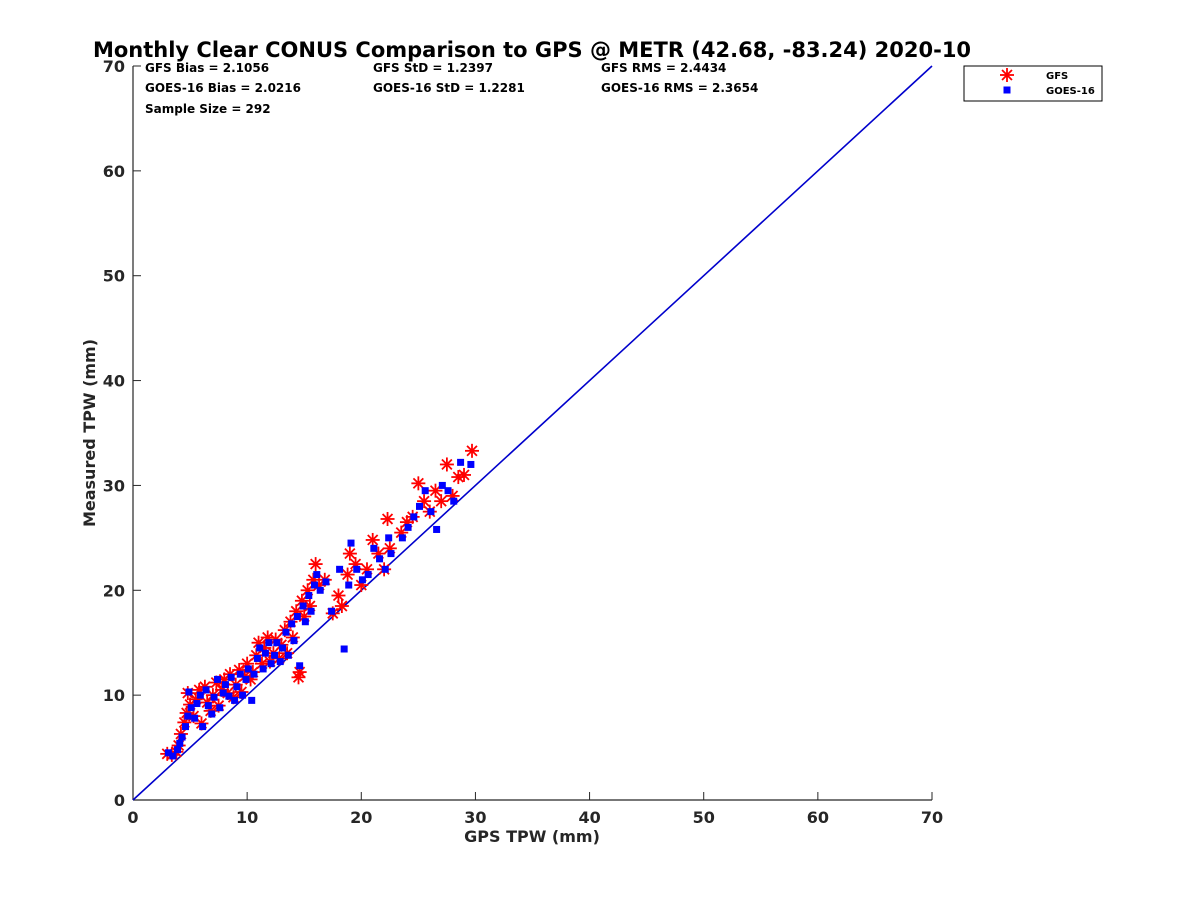 The width and height of the screenshot is (1200, 900). What do you see at coordinates (119, 800) in the screenshot?
I see `y-tick-label: 0` at bounding box center [119, 800].